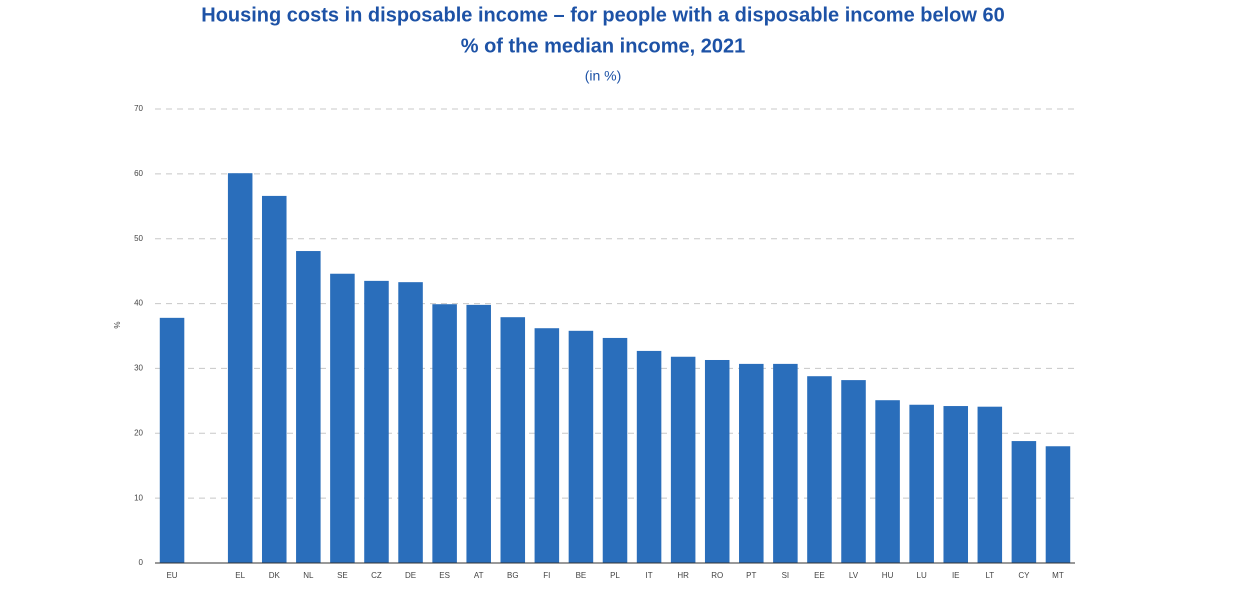  Describe the element at coordinates (683, 575) in the screenshot. I see `x-tick-label: HR` at that location.